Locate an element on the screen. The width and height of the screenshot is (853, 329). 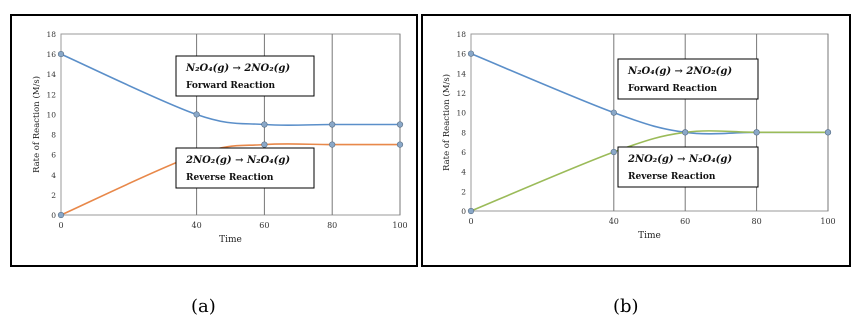
chart-b-reverse-label: Reverse Reaction is located at coordinates (672, 177).